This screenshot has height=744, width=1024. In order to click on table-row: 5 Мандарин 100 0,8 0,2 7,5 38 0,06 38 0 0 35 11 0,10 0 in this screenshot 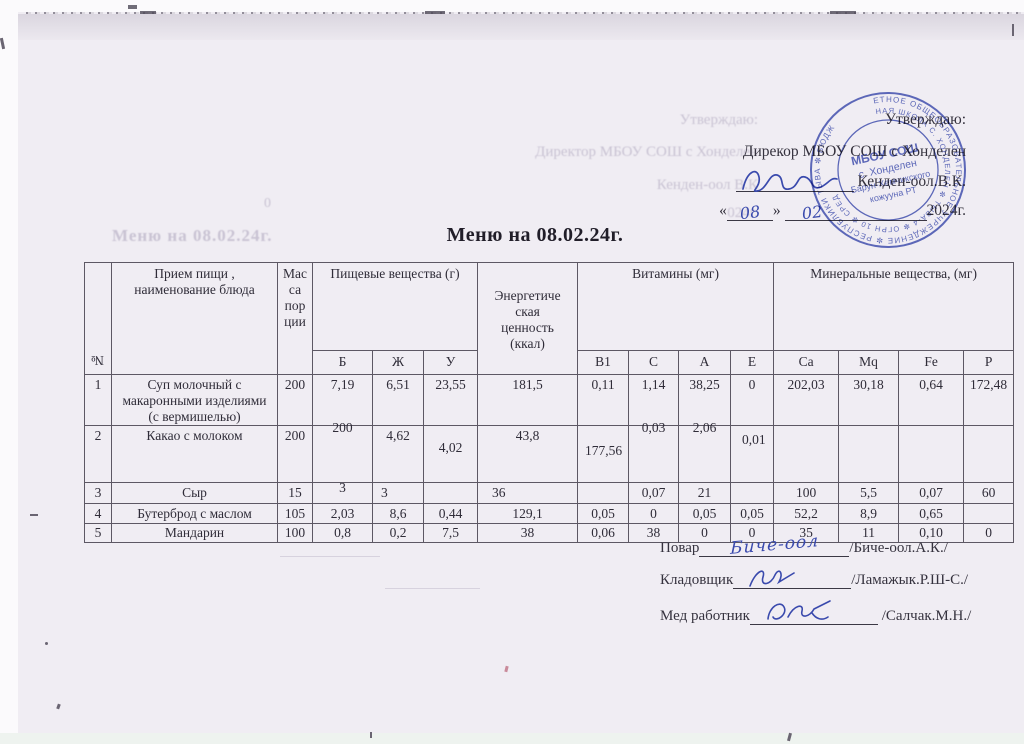, I will do `click(549, 533)`.